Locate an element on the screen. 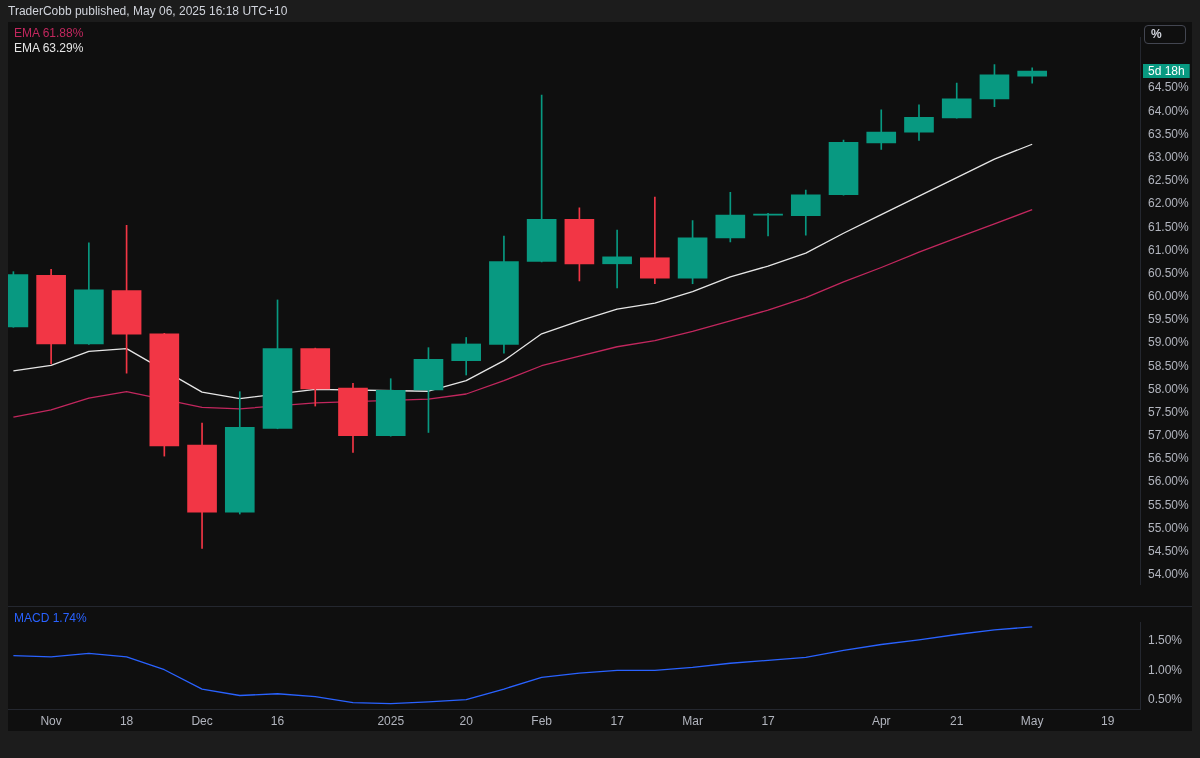 The width and height of the screenshot is (1200, 758). y-tick-label: 0.50% is located at coordinates (1165, 698).